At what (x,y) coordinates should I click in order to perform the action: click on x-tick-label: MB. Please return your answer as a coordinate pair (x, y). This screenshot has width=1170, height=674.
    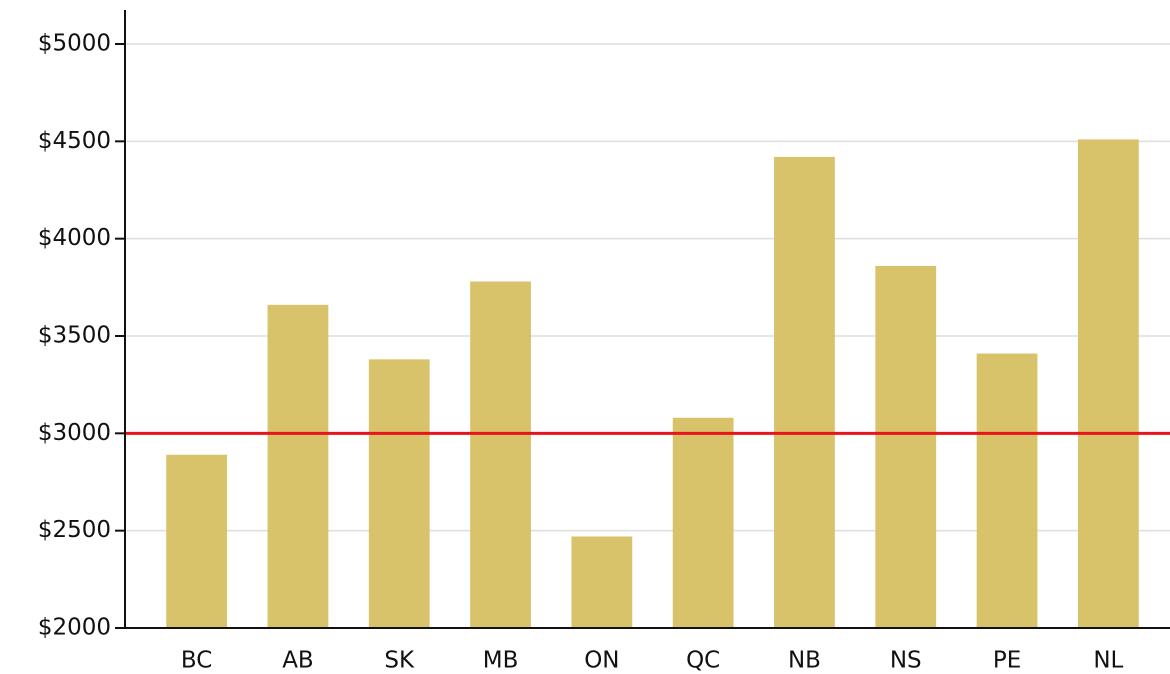
    Looking at the image, I should click on (501, 661).